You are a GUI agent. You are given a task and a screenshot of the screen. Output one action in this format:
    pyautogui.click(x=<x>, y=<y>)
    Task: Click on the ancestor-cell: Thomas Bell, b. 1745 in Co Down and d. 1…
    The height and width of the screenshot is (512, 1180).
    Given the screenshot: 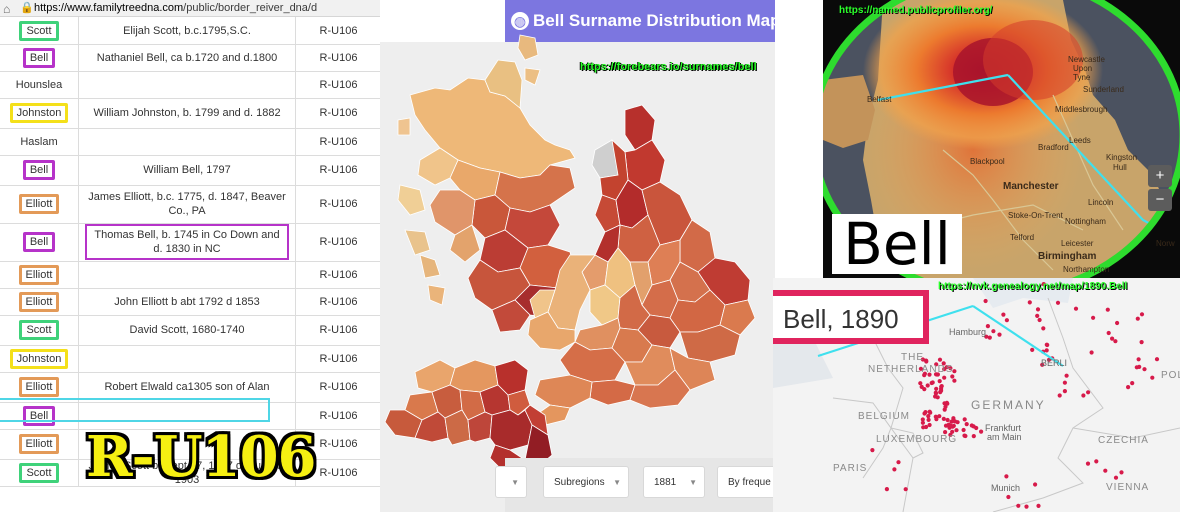 What is the action you would take?
    pyautogui.click(x=187, y=242)
    